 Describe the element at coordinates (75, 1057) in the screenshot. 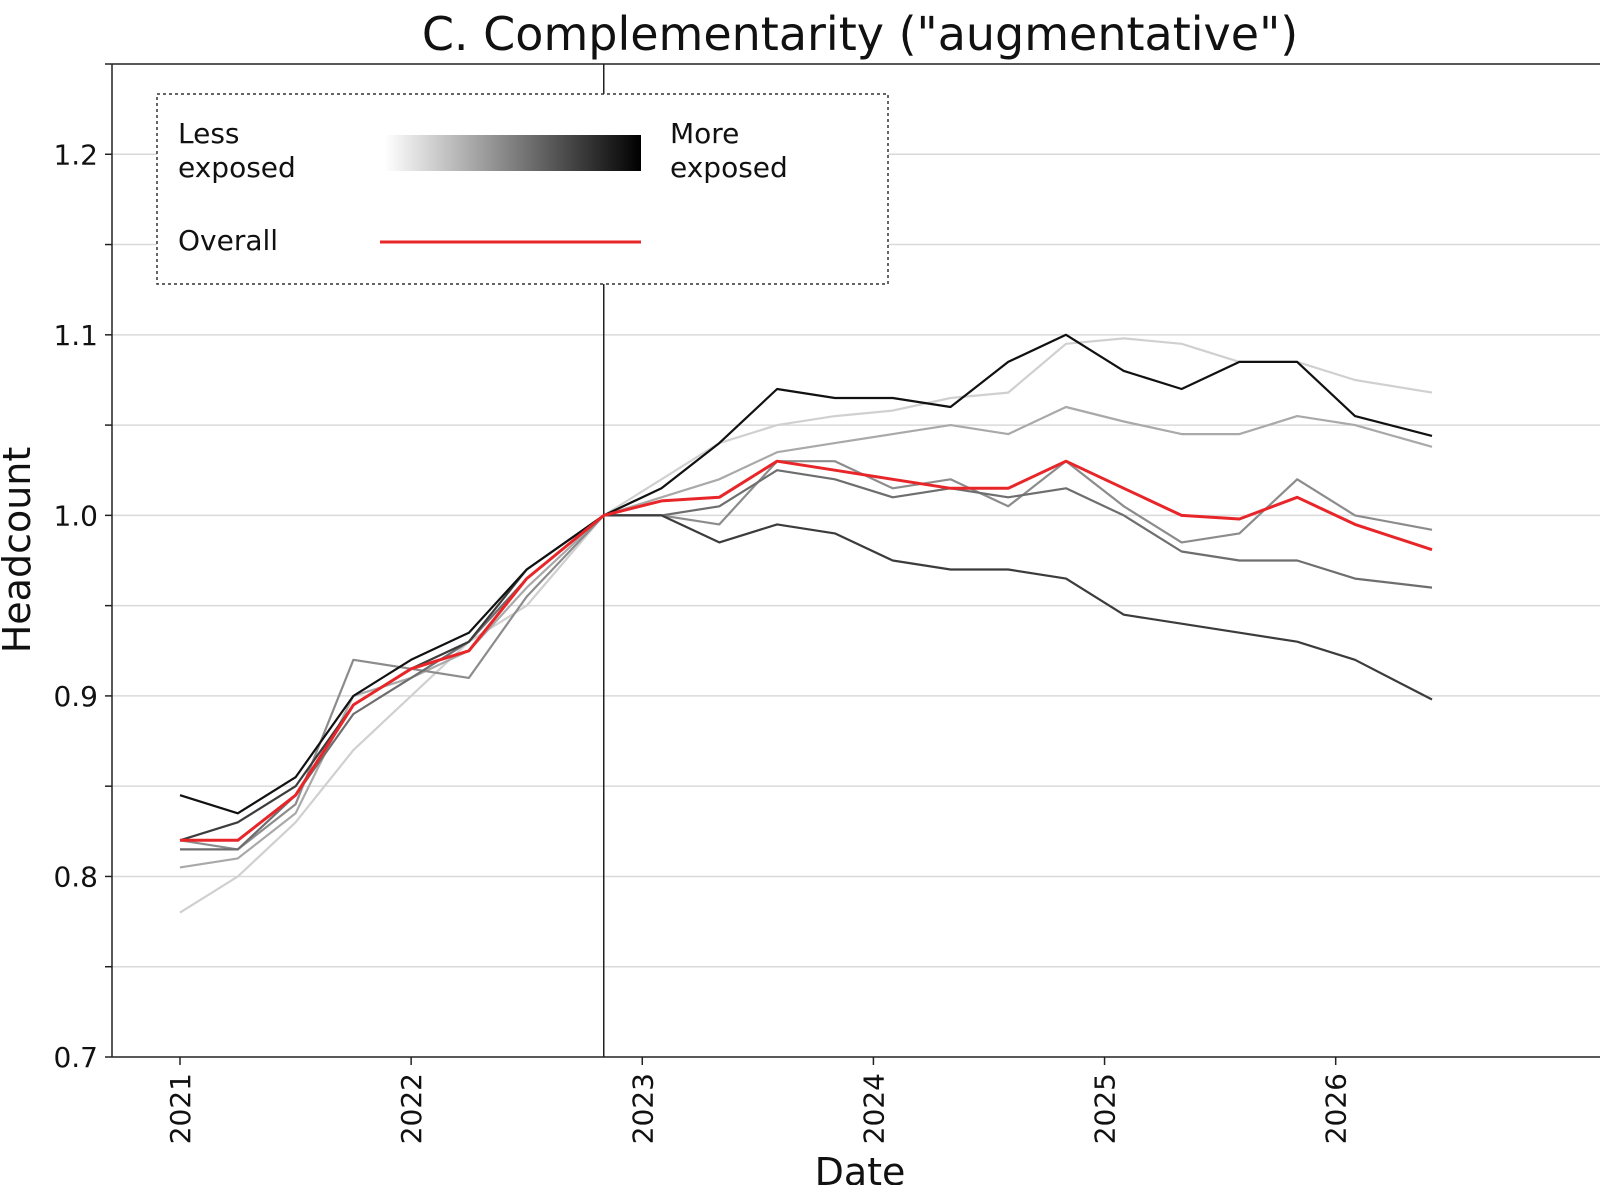

I see `y-tick-label: 0.7` at that location.